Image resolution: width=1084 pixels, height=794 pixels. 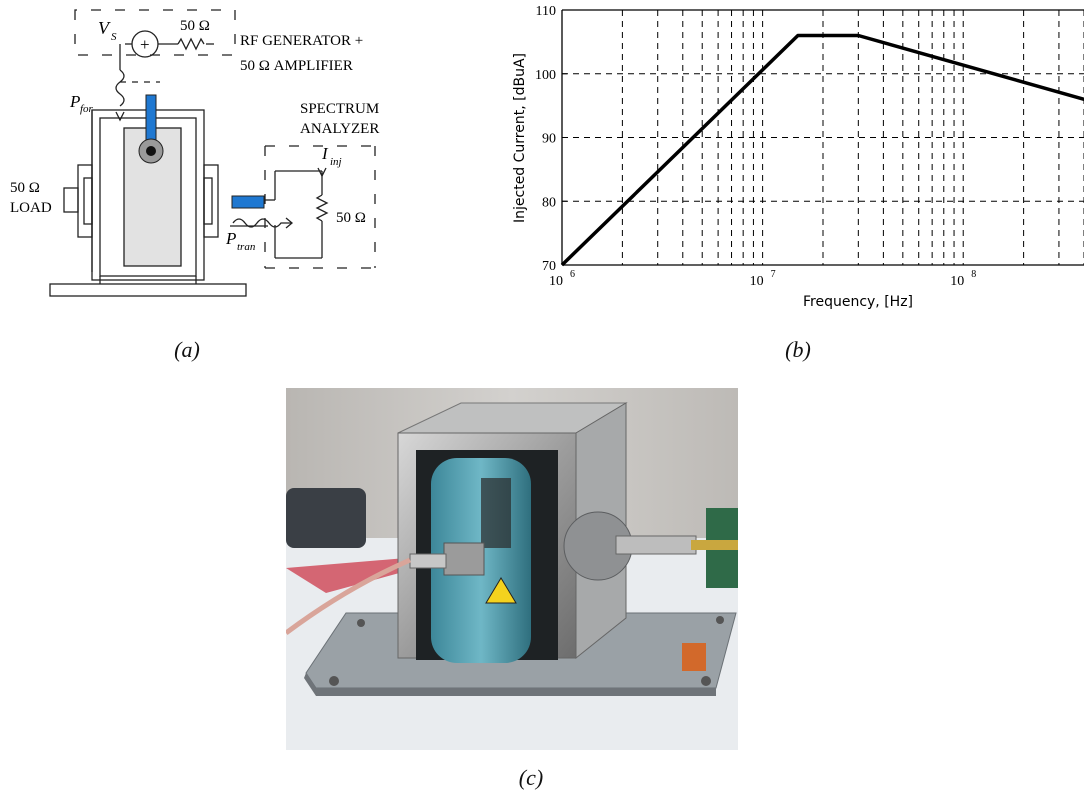 What do you see at coordinates (195, 26) in the screenshot?
I see `series-resistor-label: 50 Ω` at bounding box center [195, 26].